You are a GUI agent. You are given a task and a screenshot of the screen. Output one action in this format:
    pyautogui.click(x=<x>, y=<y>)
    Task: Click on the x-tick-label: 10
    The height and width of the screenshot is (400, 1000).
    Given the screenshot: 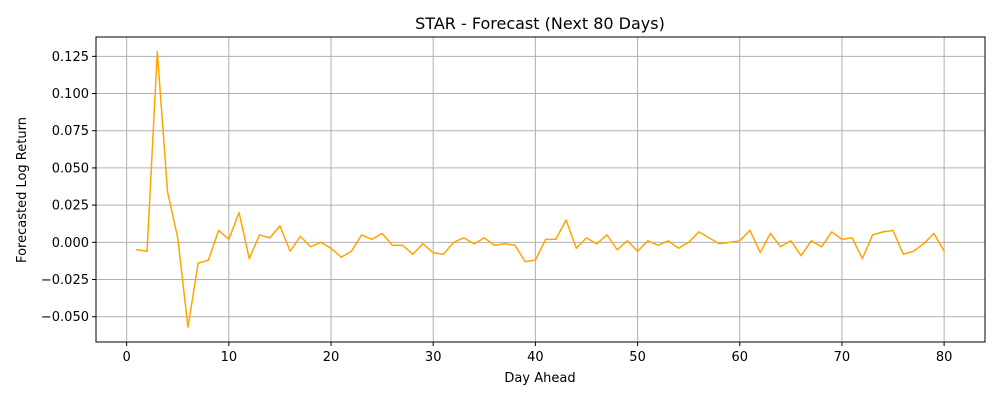 What is the action you would take?
    pyautogui.click(x=229, y=357)
    